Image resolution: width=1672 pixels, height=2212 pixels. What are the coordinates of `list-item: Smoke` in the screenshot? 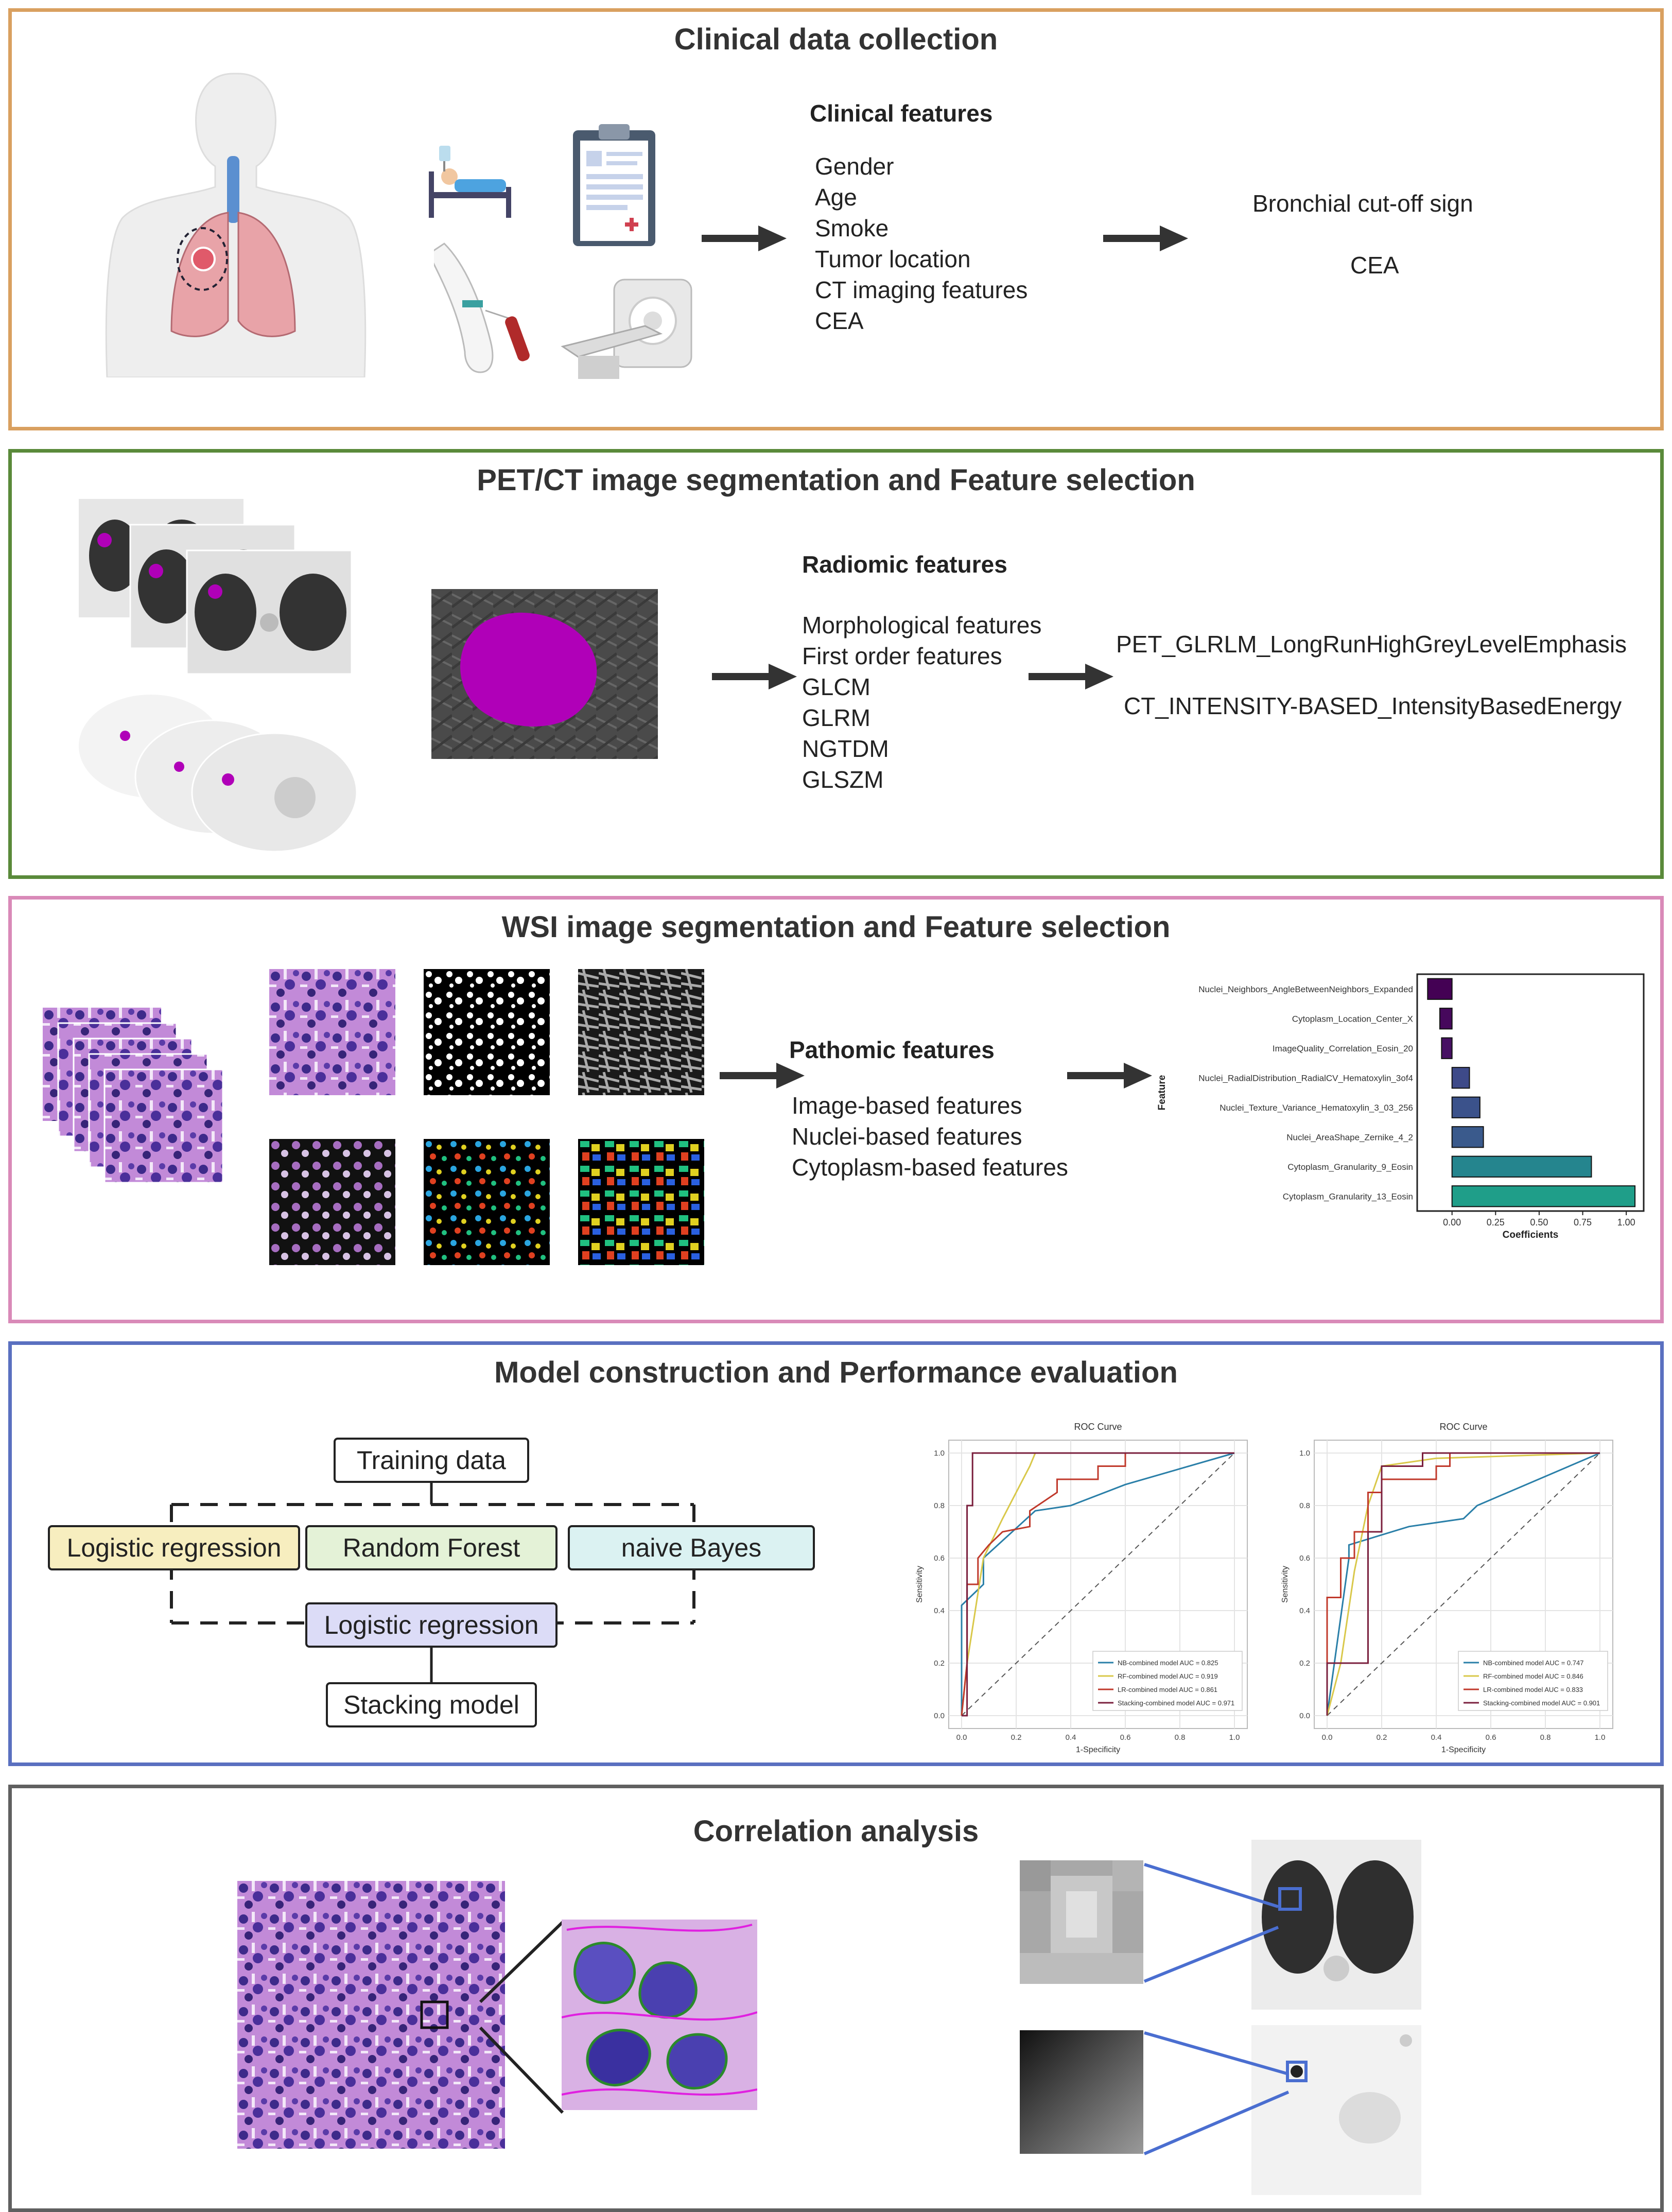 It's located at (852, 228).